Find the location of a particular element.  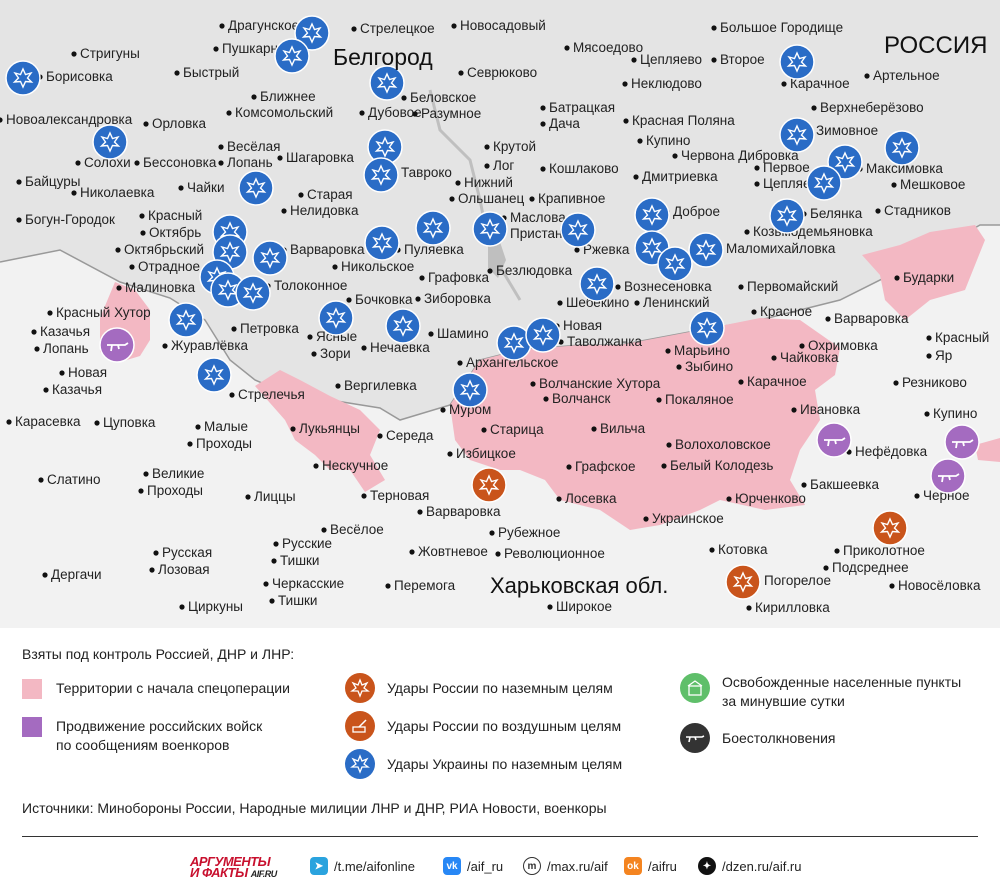

russia-strike-marker is located at coordinates (890, 528).